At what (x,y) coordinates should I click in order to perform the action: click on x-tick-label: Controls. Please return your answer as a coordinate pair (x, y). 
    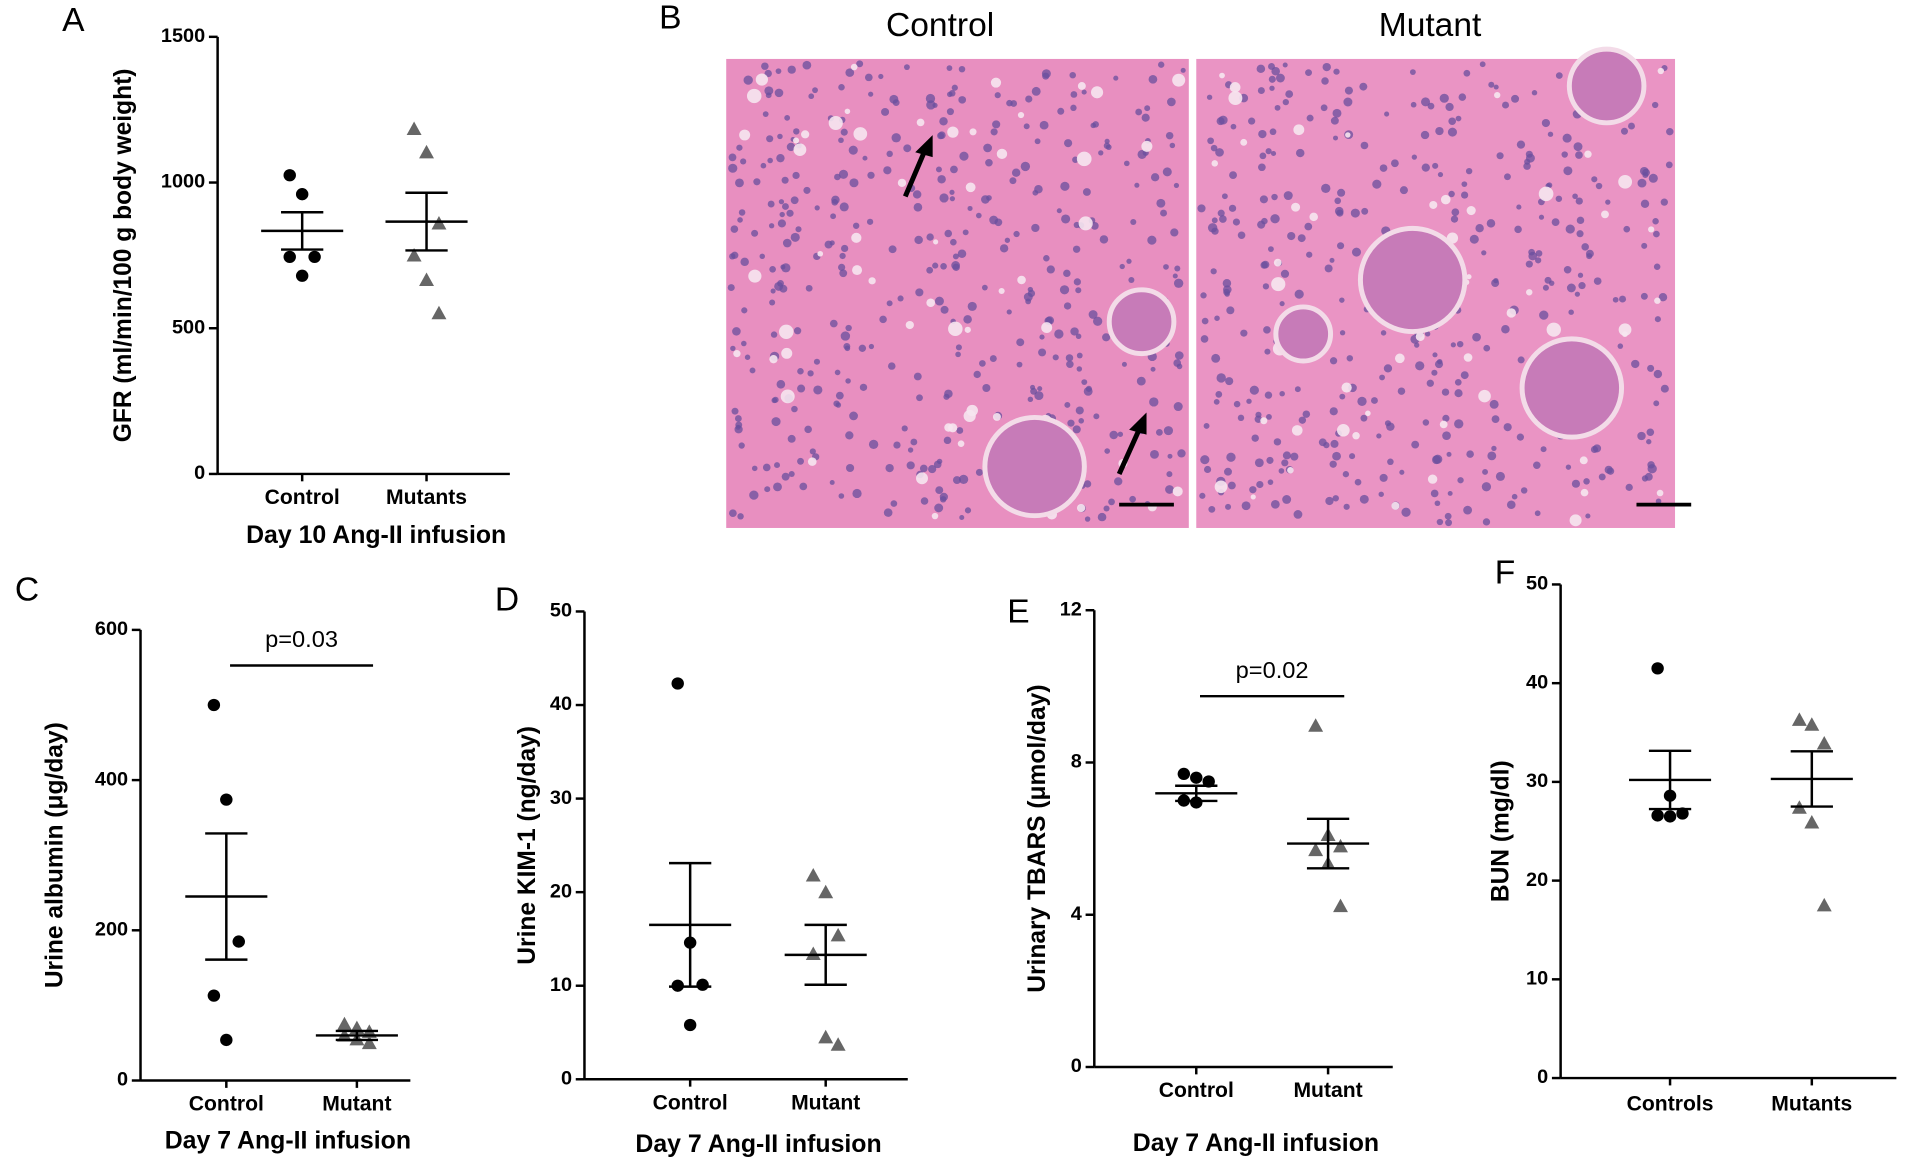
    Looking at the image, I should click on (1670, 1104).